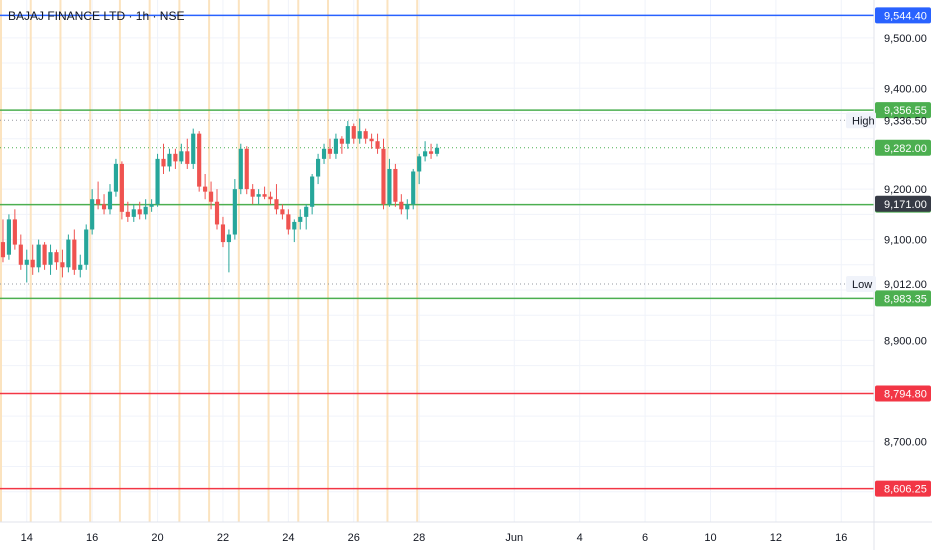  Describe the element at coordinates (96, 16) in the screenshot. I see `chart-title: BAJAJ FINANCE LTD · 1h · NSE` at that location.